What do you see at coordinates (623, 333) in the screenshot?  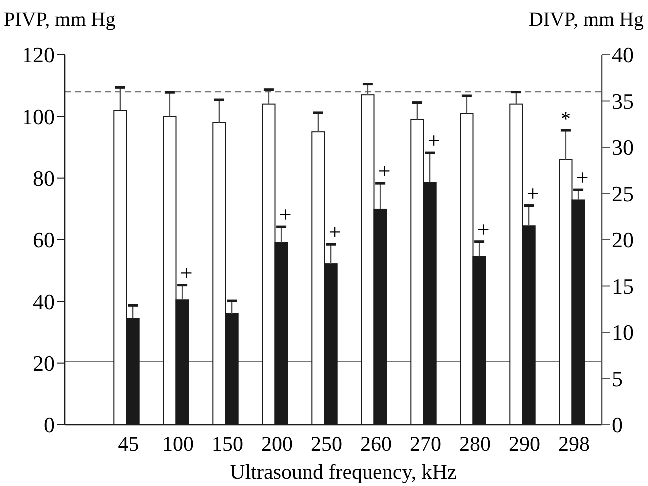 I see `y2-tick-label: 10` at bounding box center [623, 333].